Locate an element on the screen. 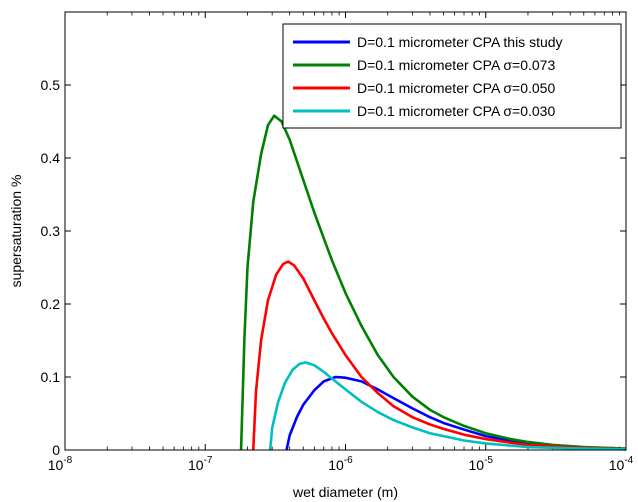  y-tick-labels: 0 0.1 0.2 0.3 0.4 0.5 is located at coordinates (51, 267).